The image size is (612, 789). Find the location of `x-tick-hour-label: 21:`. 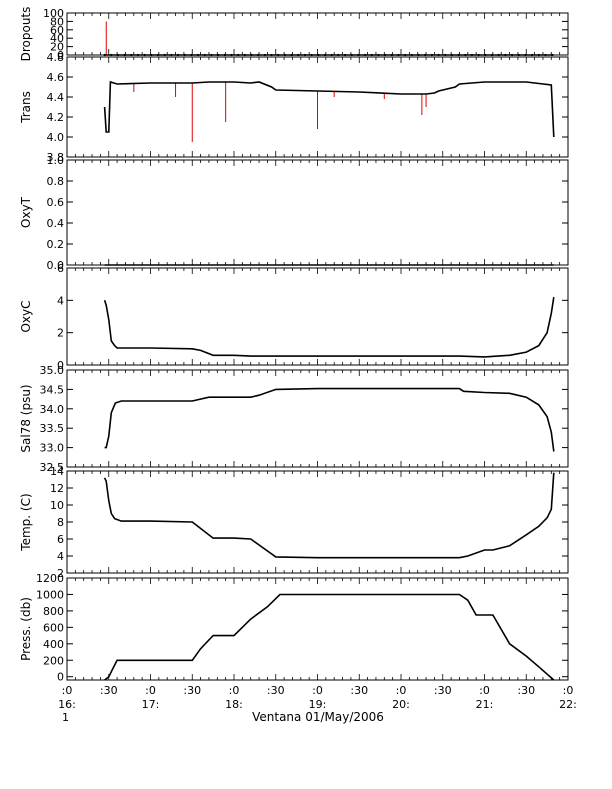

x-tick-hour-label: 21: is located at coordinates (485, 704).